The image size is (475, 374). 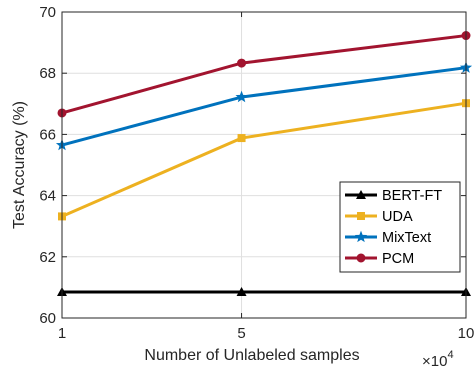 What do you see at coordinates (242, 63) in the screenshot?
I see `data-point-pcm` at bounding box center [242, 63].